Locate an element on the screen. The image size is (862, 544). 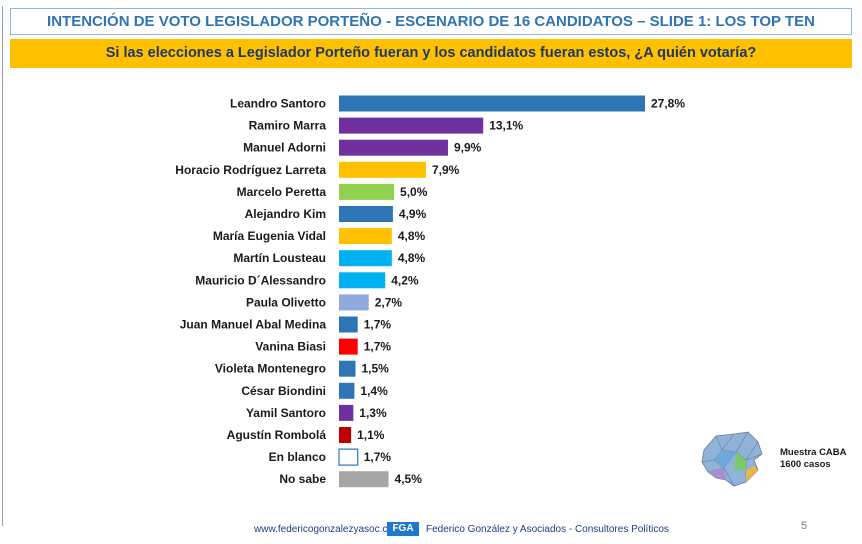
slide-left-border is located at coordinates (2, 266).